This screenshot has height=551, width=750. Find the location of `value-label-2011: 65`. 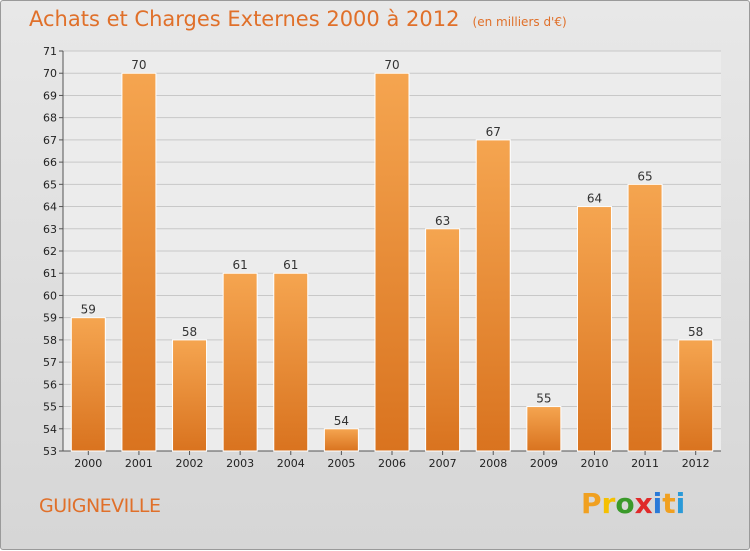

value-label-2011: 65 is located at coordinates (644, 176).